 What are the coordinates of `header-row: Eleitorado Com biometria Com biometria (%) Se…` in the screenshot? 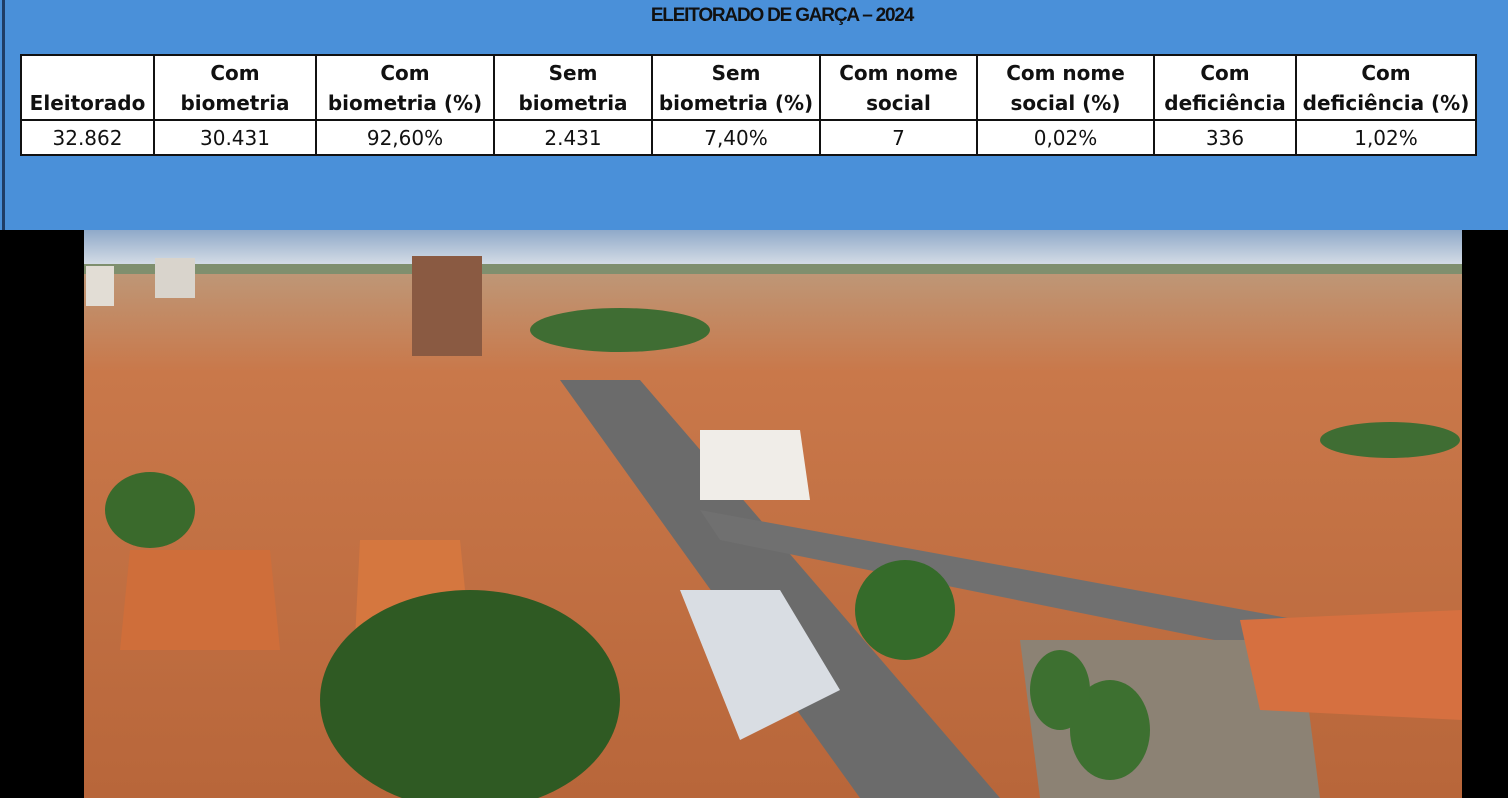 It's located at (748, 87).